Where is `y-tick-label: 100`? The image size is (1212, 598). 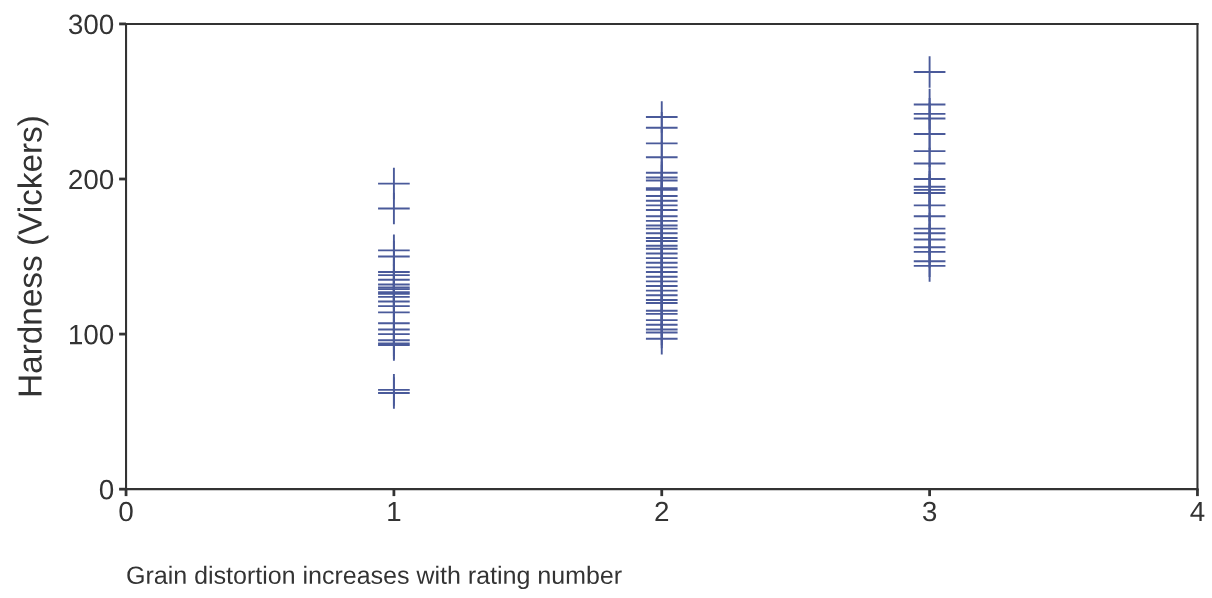
y-tick-label: 100 is located at coordinates (92, 334).